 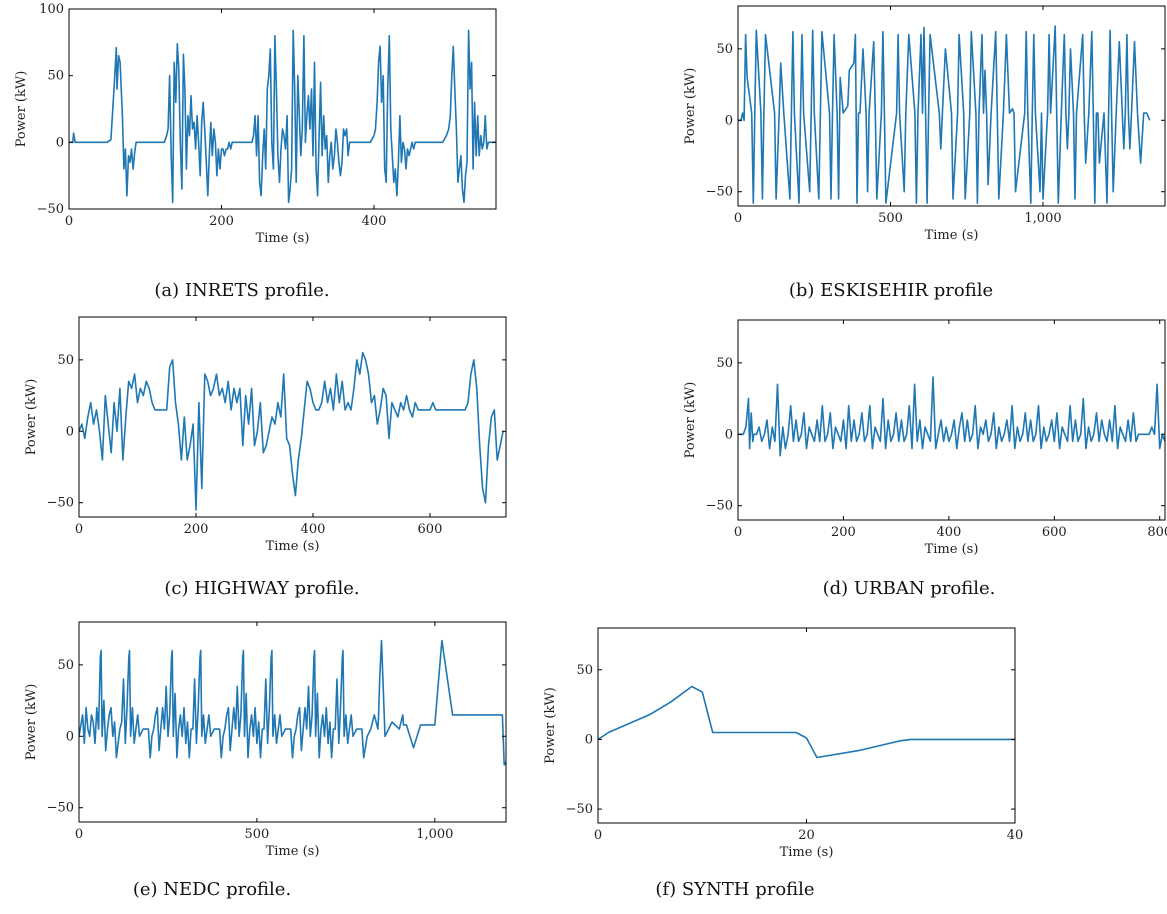 What do you see at coordinates (241, 290) in the screenshot?
I see `chart-a-caption: (a) INRETS profile.` at bounding box center [241, 290].